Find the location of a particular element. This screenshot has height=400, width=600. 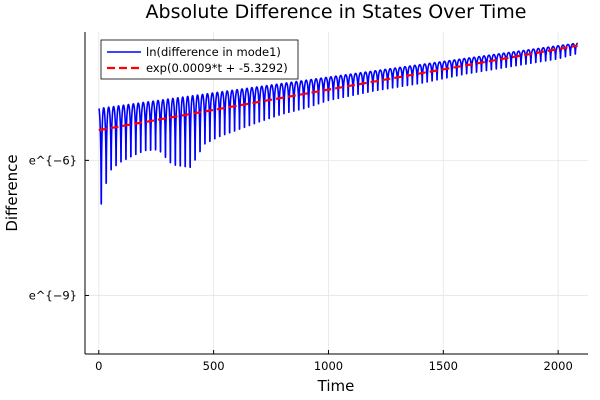

x-axis-label: Time is located at coordinates (336, 386).